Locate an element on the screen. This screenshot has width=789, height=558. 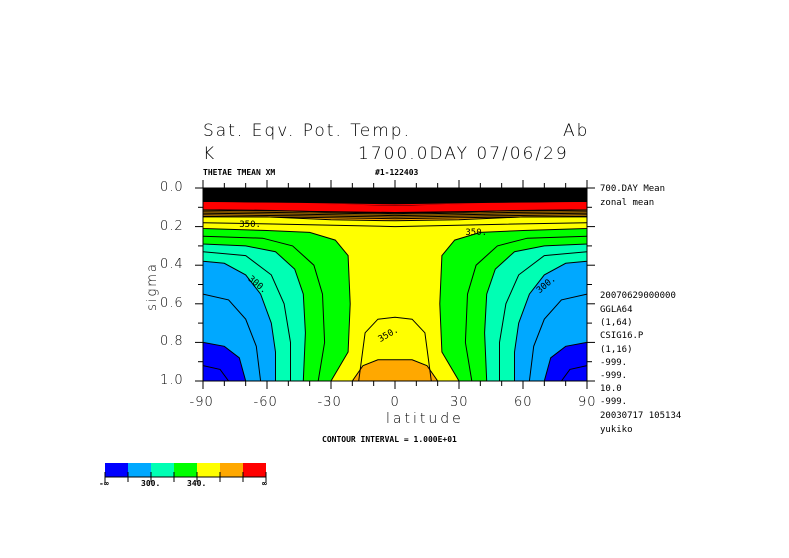
x-tick-label: -60 is located at coordinates (265, 402).